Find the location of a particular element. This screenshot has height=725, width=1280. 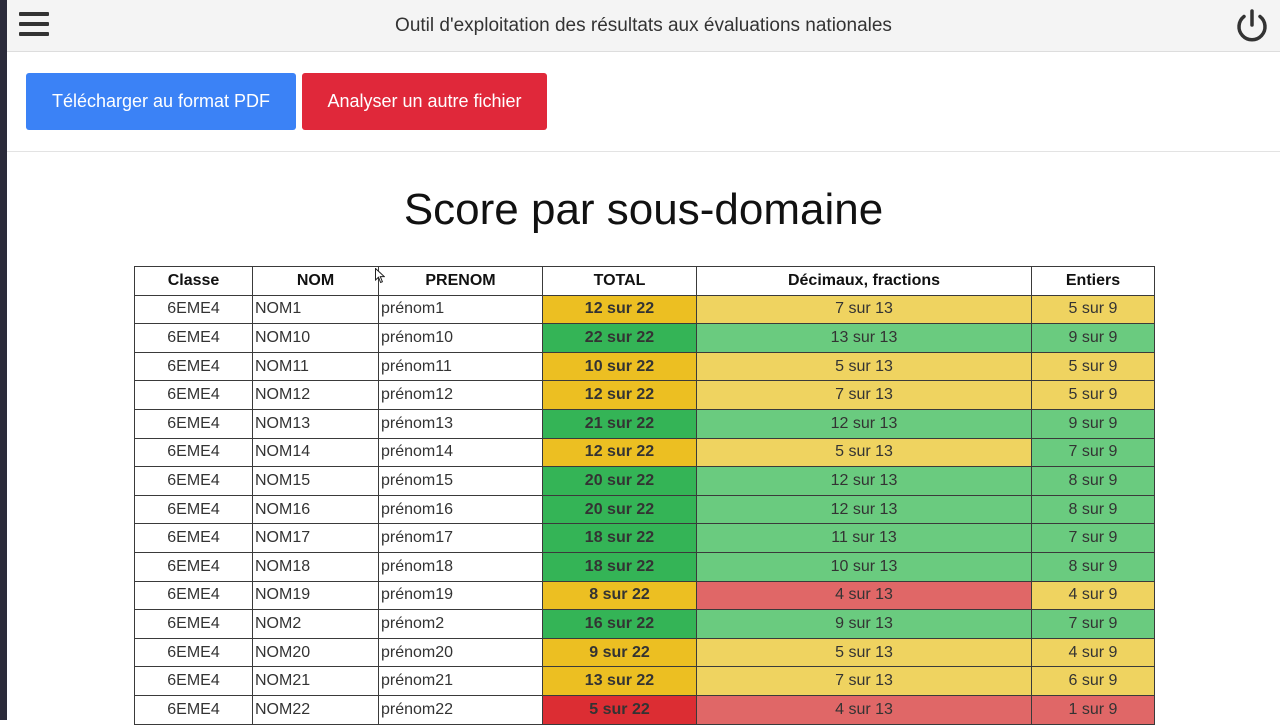

column-header-classe: Classe is located at coordinates (193, 281).